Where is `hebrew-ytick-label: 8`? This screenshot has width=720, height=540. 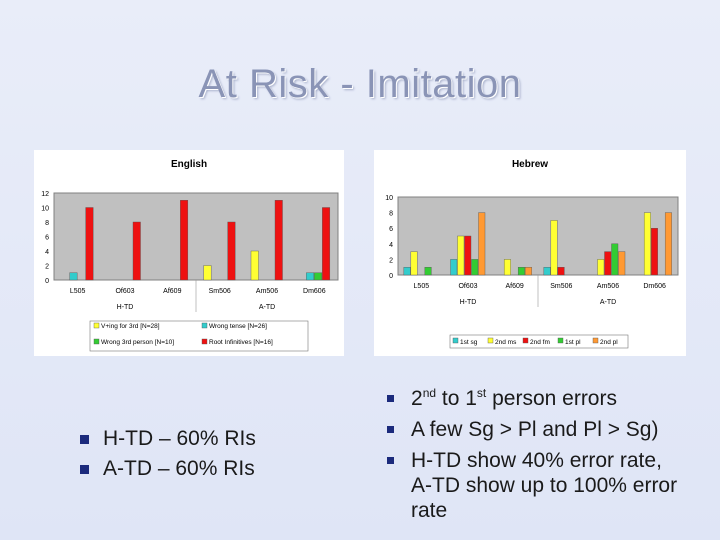 hebrew-ytick-label: 8 is located at coordinates (391, 214).